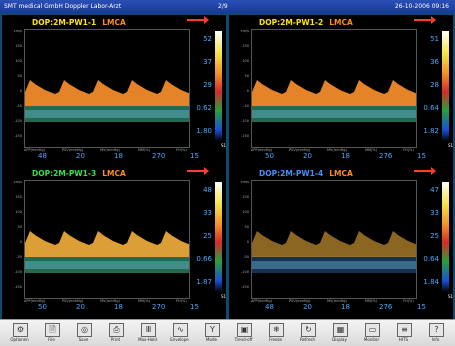 This screenshot has width=455, height=346. I want to click on foot-value: 276, so click(386, 156).